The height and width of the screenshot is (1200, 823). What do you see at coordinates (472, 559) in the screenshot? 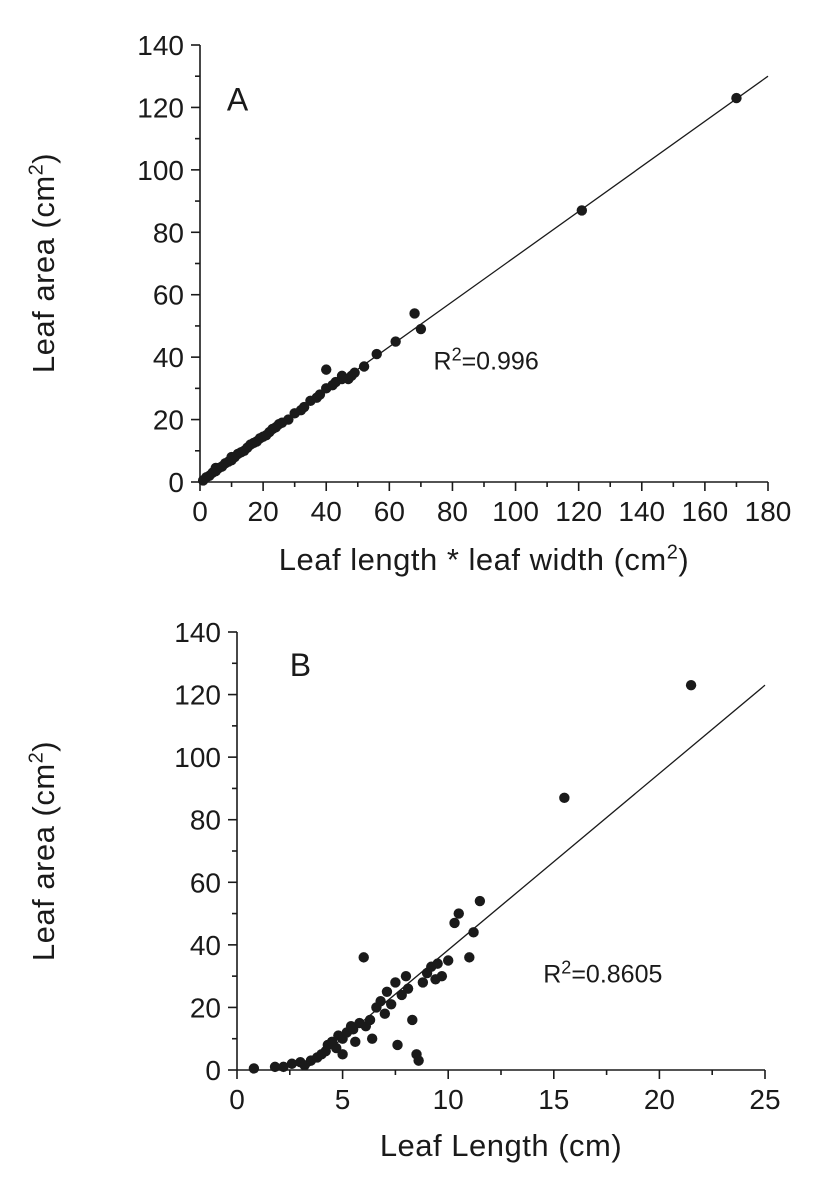
I see `x-axis-title-text: Leaf length * leaf width (cm` at bounding box center [472, 559].